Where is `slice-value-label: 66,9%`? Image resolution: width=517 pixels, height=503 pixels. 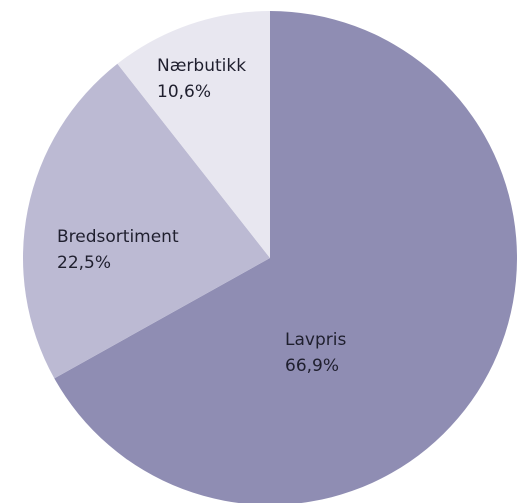 slice-value-label: 66,9% is located at coordinates (312, 366).